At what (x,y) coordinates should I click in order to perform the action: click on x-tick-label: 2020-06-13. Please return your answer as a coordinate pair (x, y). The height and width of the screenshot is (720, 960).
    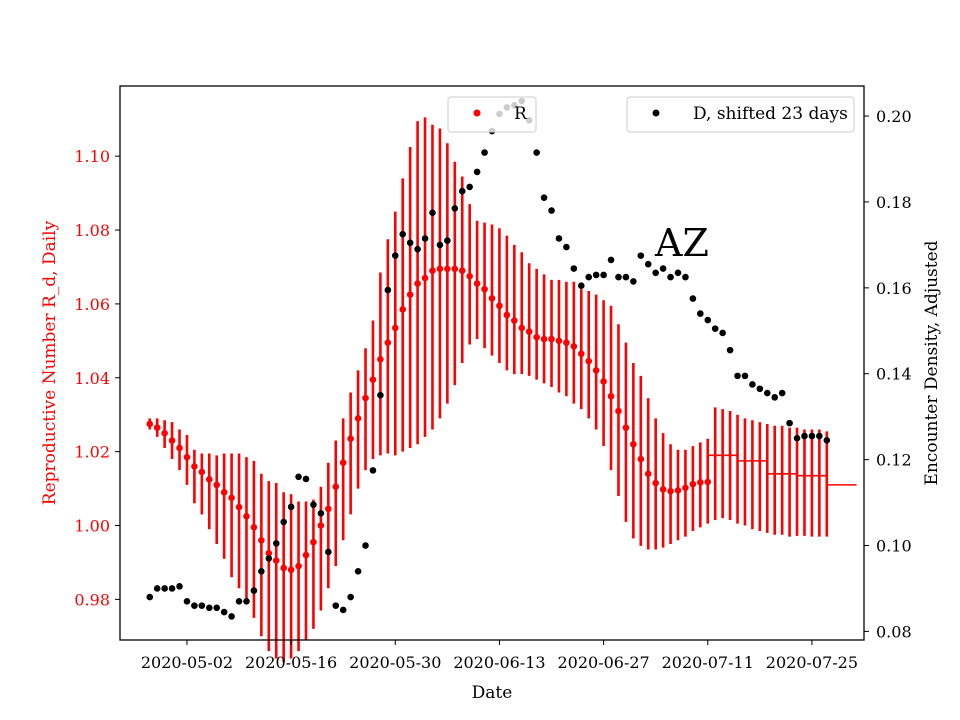
    Looking at the image, I should click on (499, 662).